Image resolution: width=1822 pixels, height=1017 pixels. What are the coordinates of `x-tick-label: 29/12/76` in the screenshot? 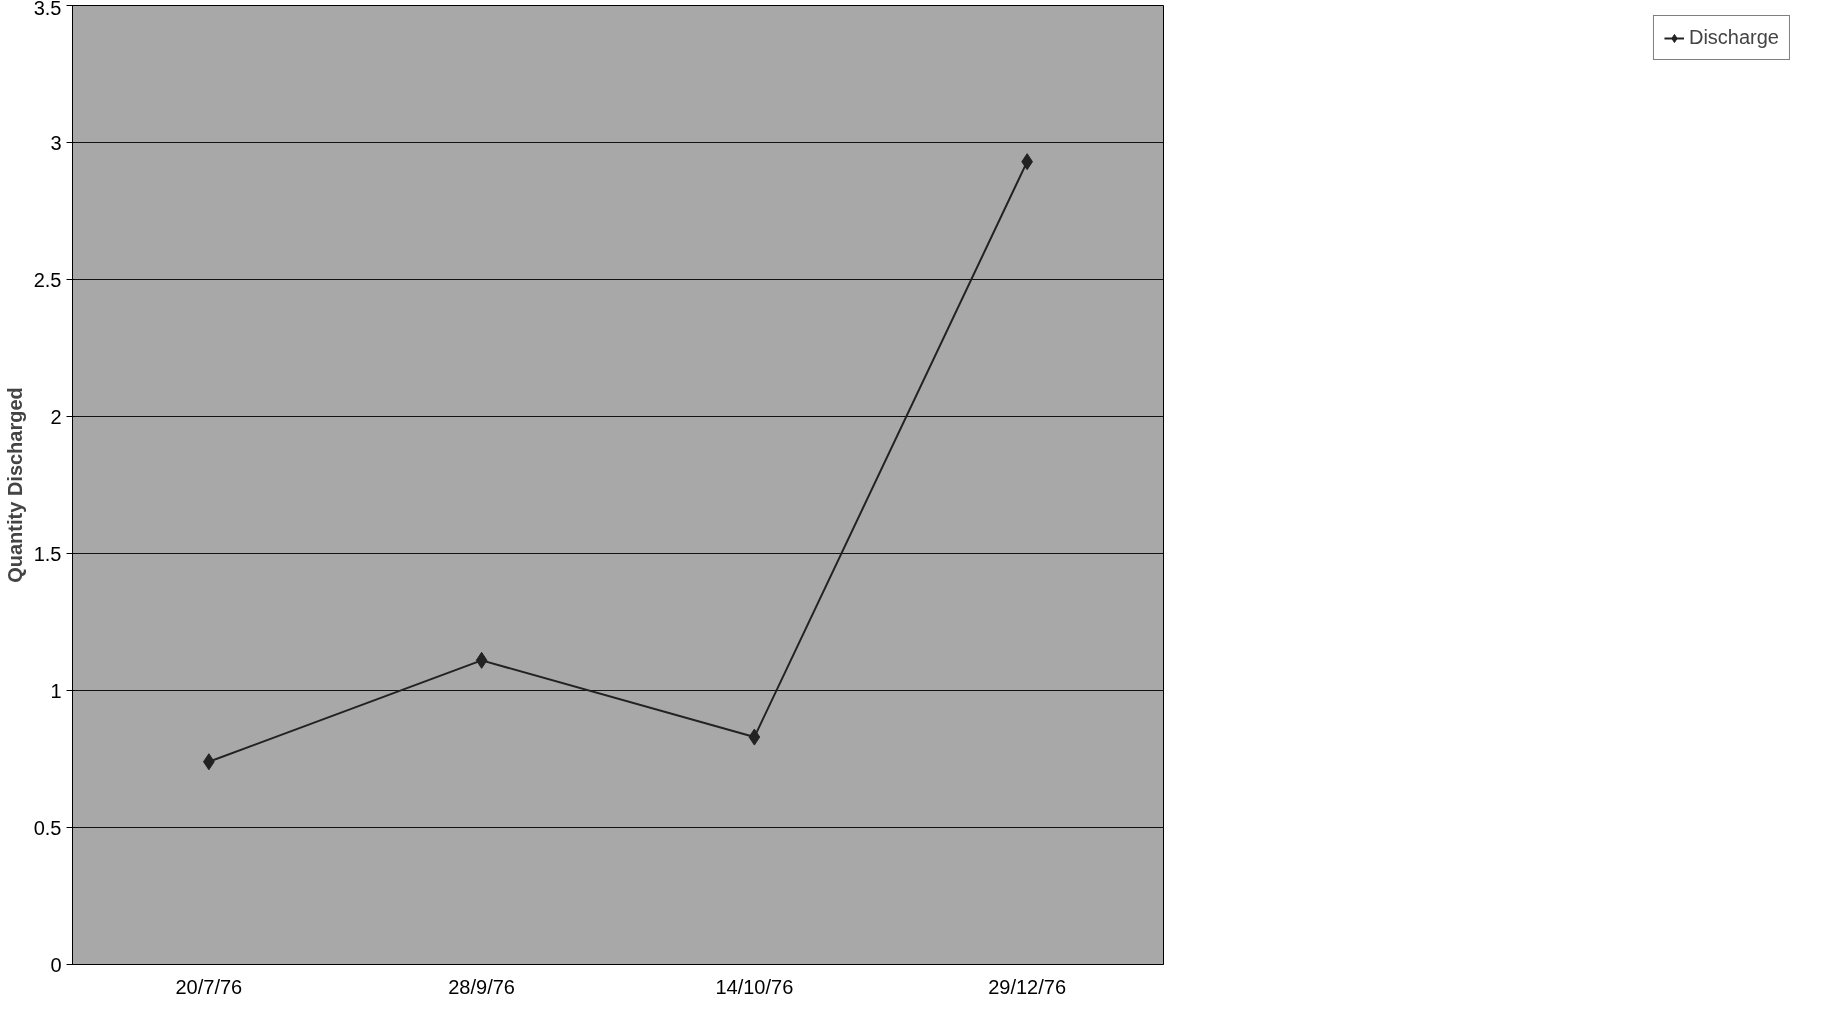 It's located at (1027, 986).